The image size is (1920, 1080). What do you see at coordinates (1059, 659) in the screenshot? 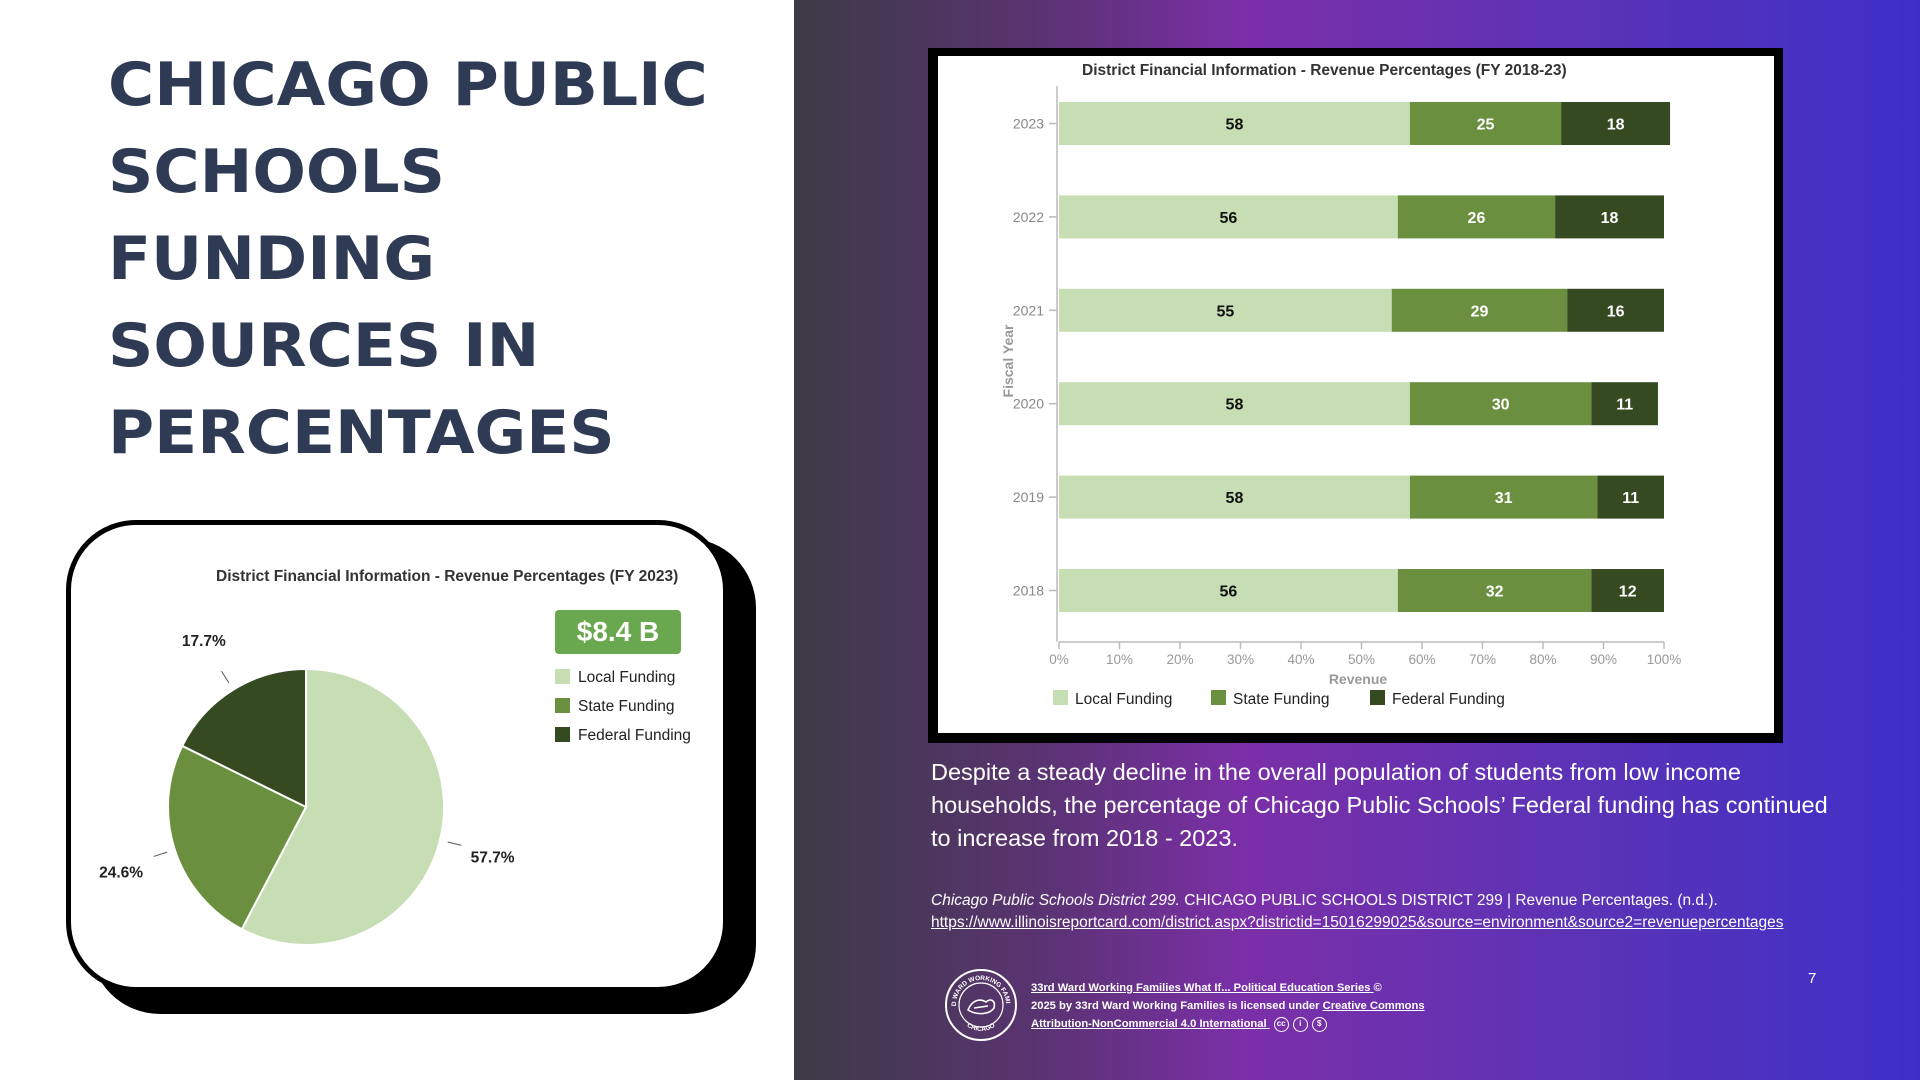
I see `bar-x-tick-label: 0%` at bounding box center [1059, 659].